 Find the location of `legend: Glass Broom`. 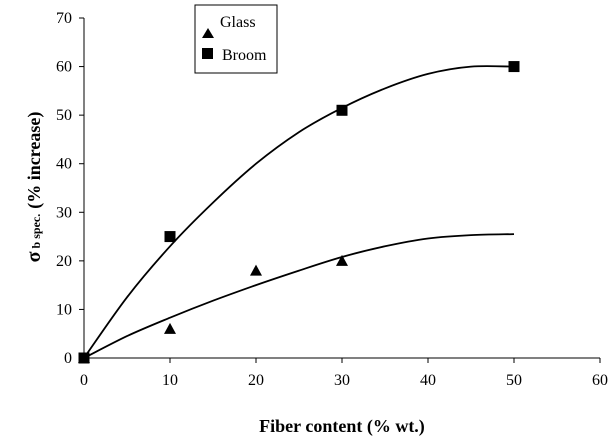

legend: Glass Broom is located at coordinates (236, 39).